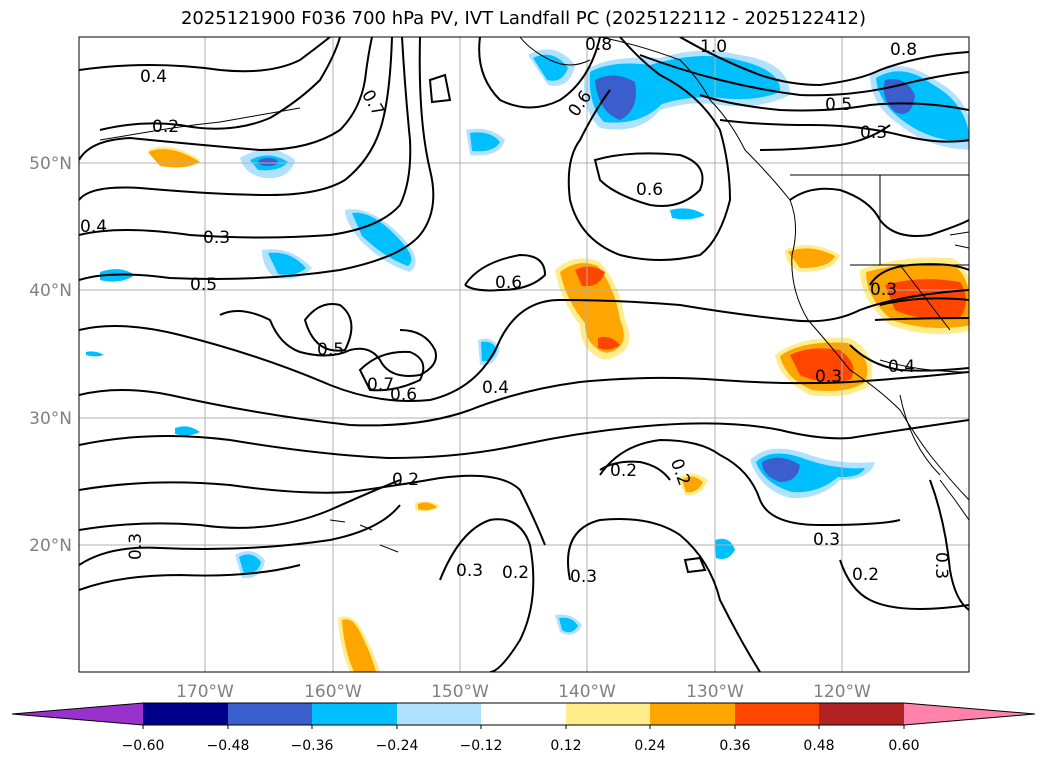  I want to click on colorbar-tick-label: −0.60, so click(143, 746).